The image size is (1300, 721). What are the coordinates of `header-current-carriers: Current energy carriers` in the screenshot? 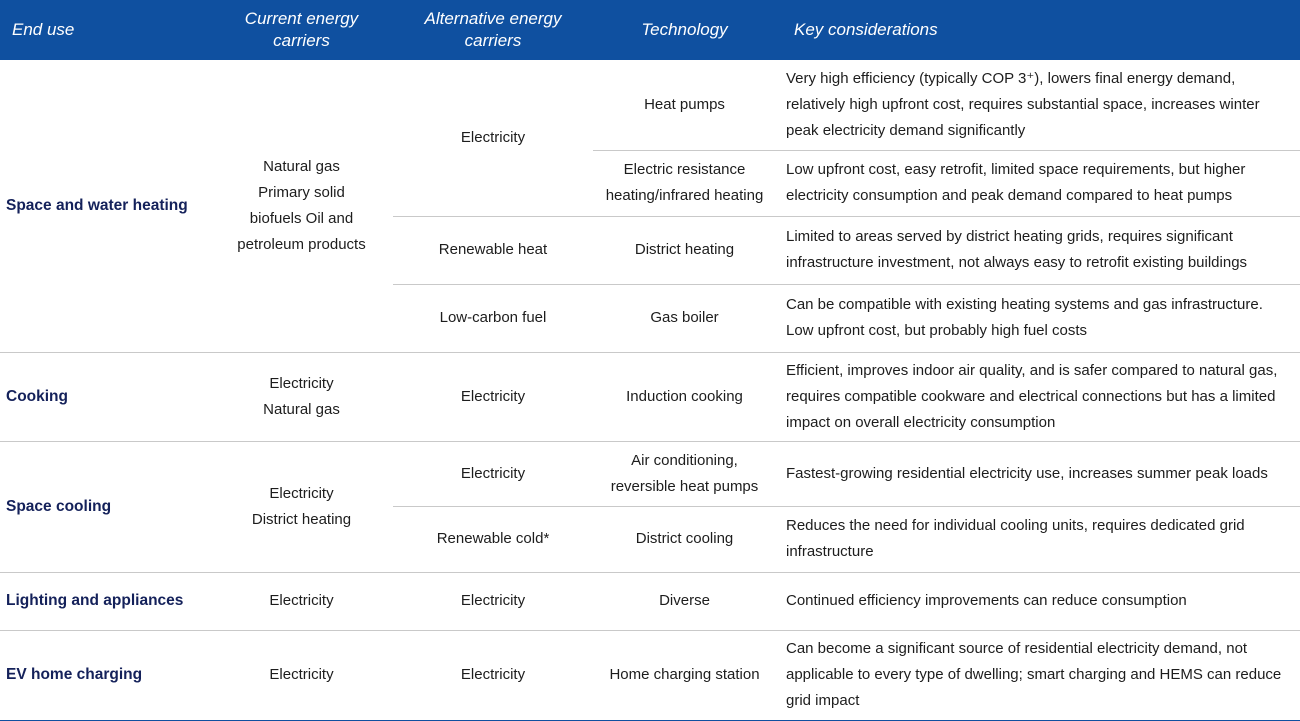 It's located at (301, 29).